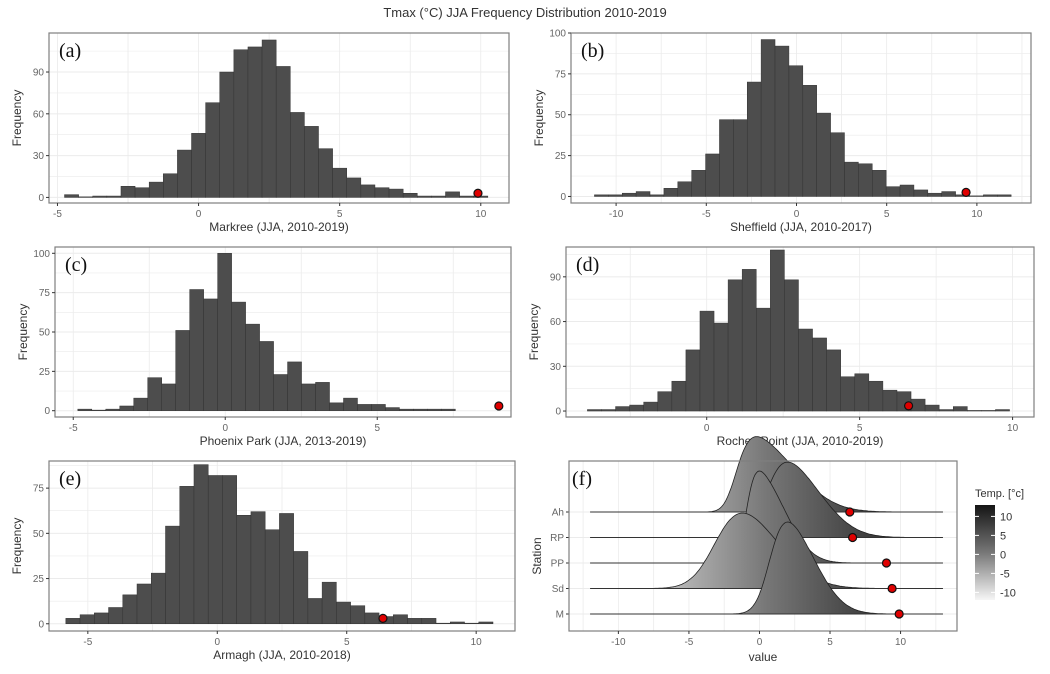  What do you see at coordinates (985, 552) in the screenshot?
I see `legend-colorbar` at bounding box center [985, 552].